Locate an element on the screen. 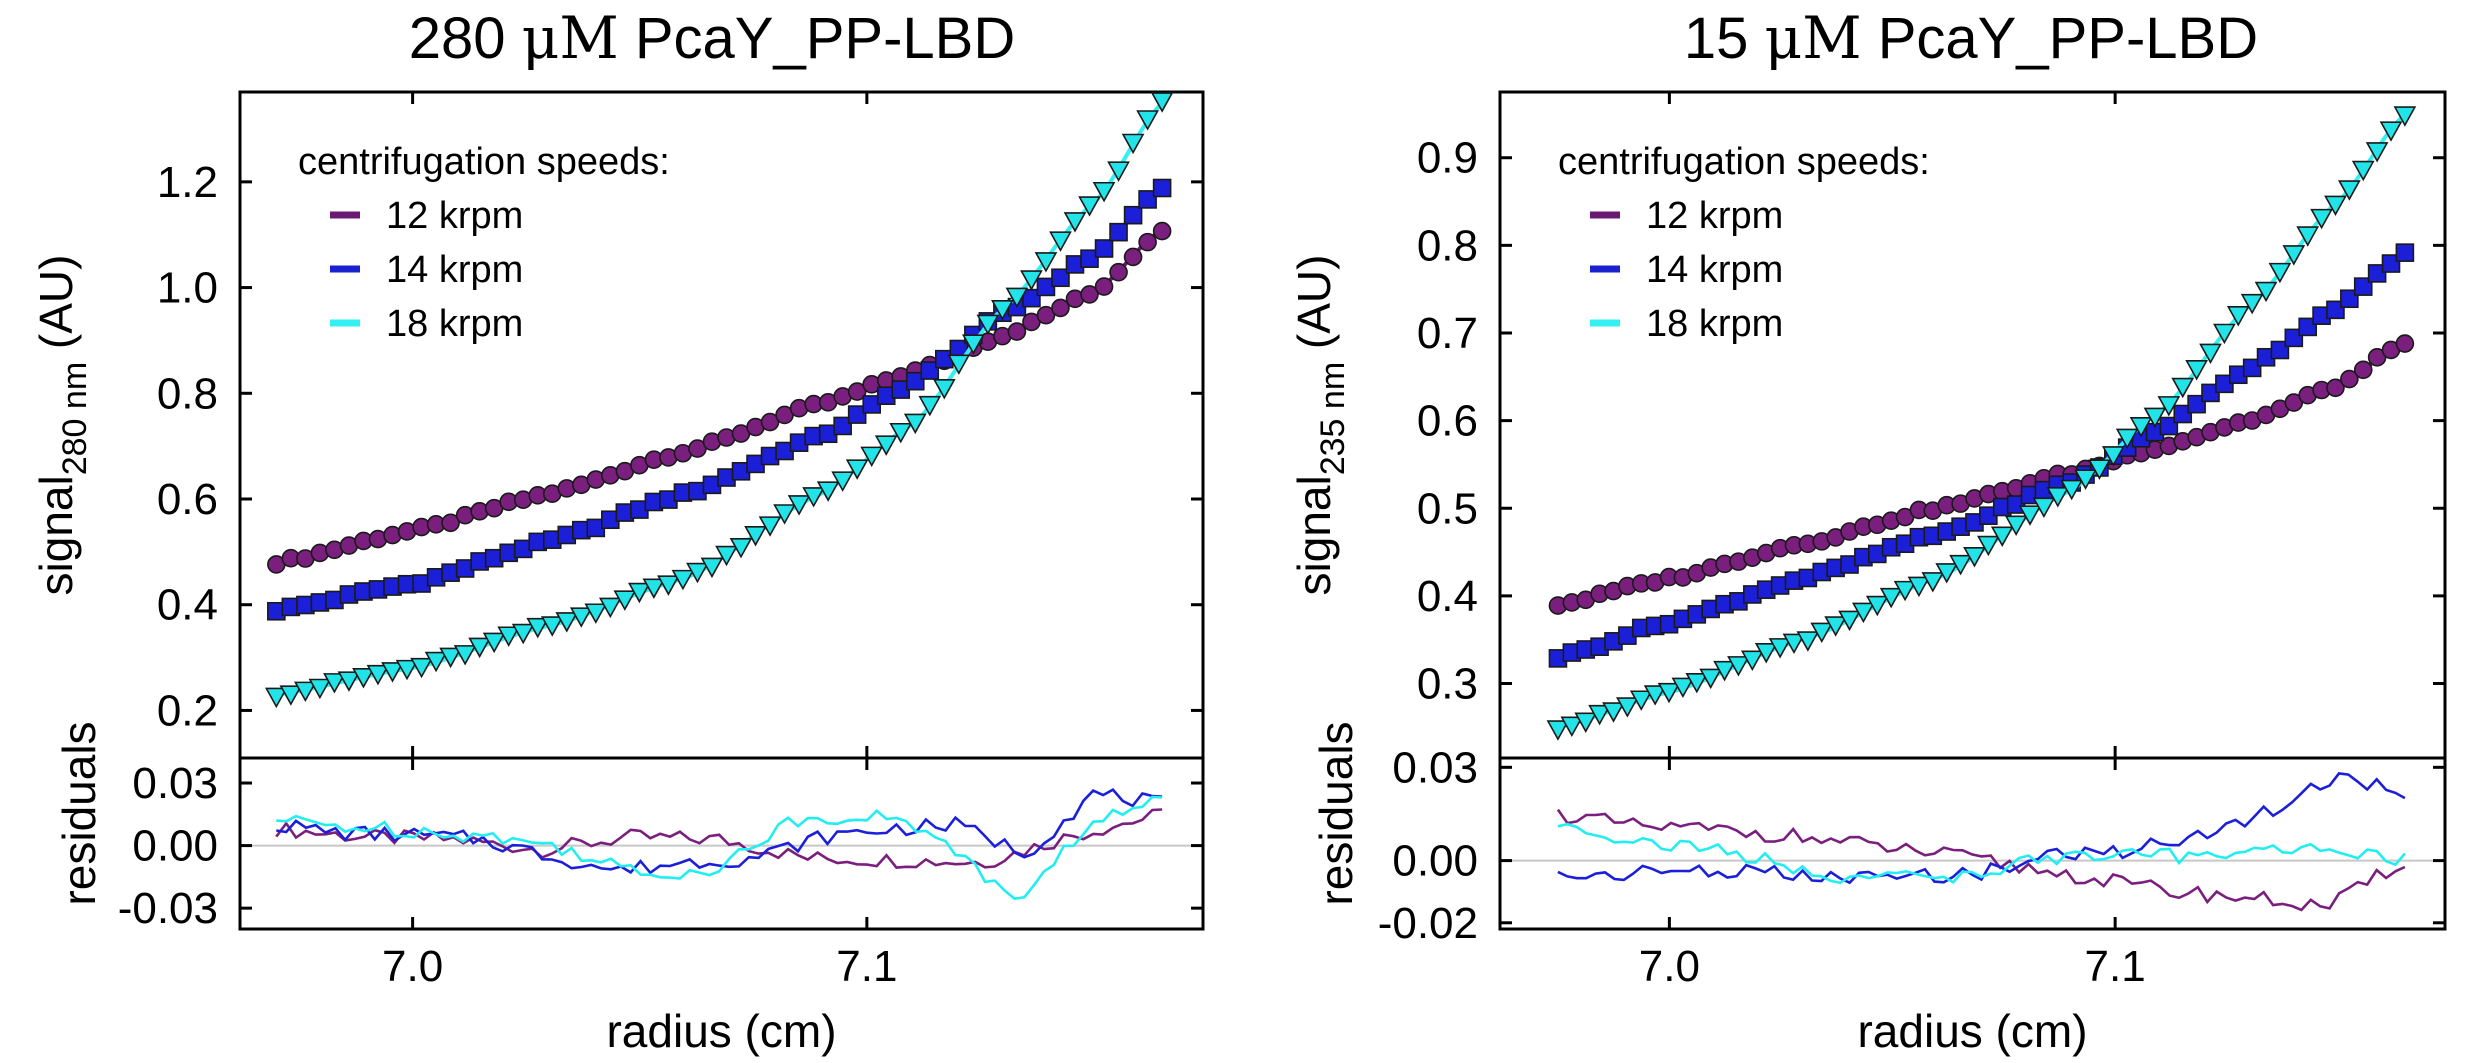  y-tick-label: 0.5 is located at coordinates (1447, 508).